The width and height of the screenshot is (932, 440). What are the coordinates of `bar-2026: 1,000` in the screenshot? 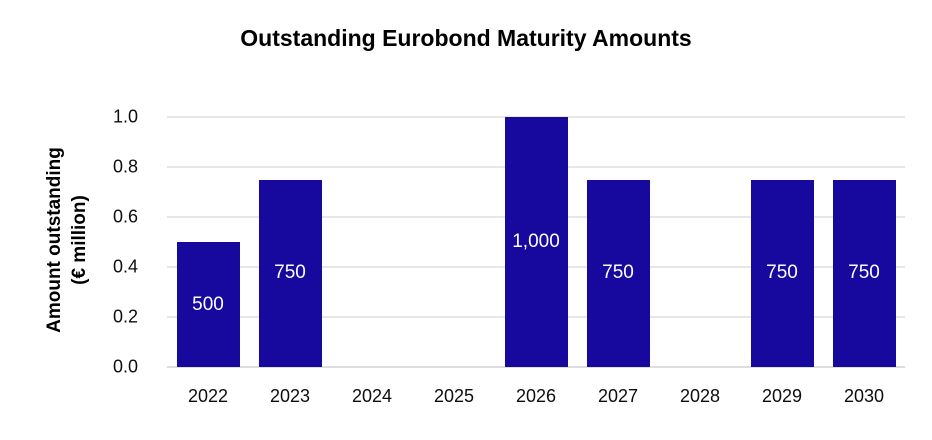 It's located at (536, 242).